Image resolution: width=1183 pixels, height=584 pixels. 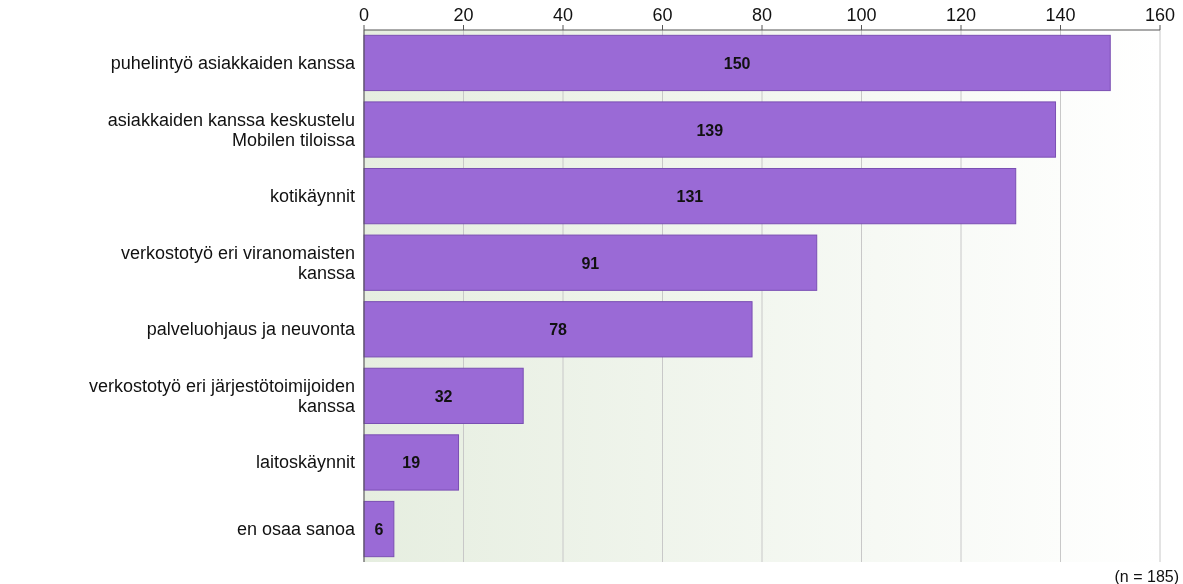 I want to click on data-label: 19, so click(x=411, y=463).